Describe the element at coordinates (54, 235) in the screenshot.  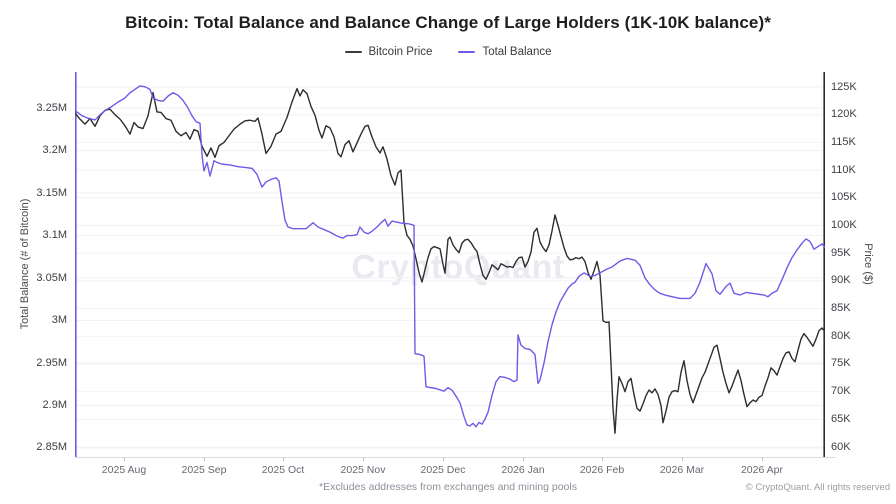
I see `left-tick-label-3.1M: 3.1M` at that location.